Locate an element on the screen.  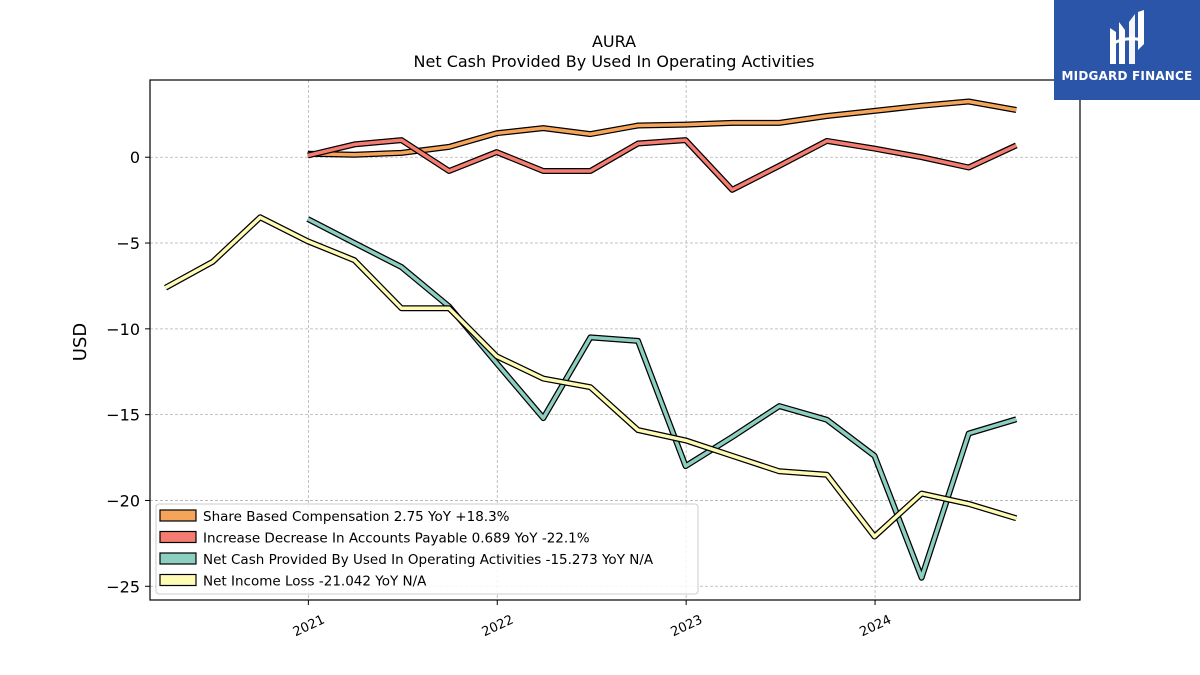
legend-box is located at coordinates (427, 549).